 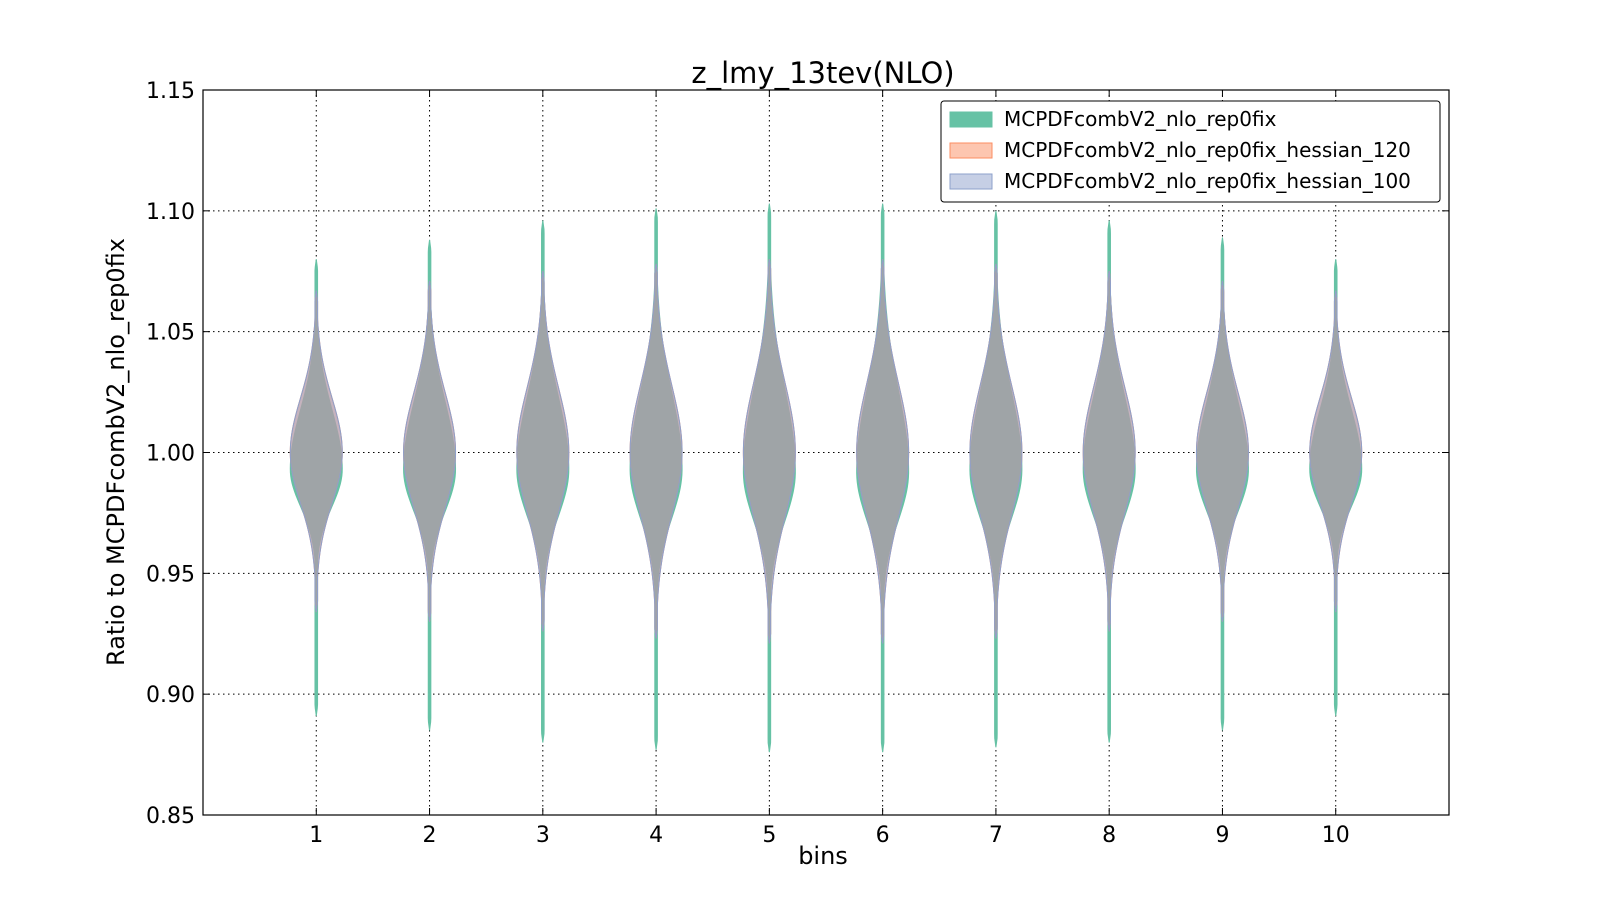 I want to click on x-tick-label: 8, so click(x=1109, y=835).